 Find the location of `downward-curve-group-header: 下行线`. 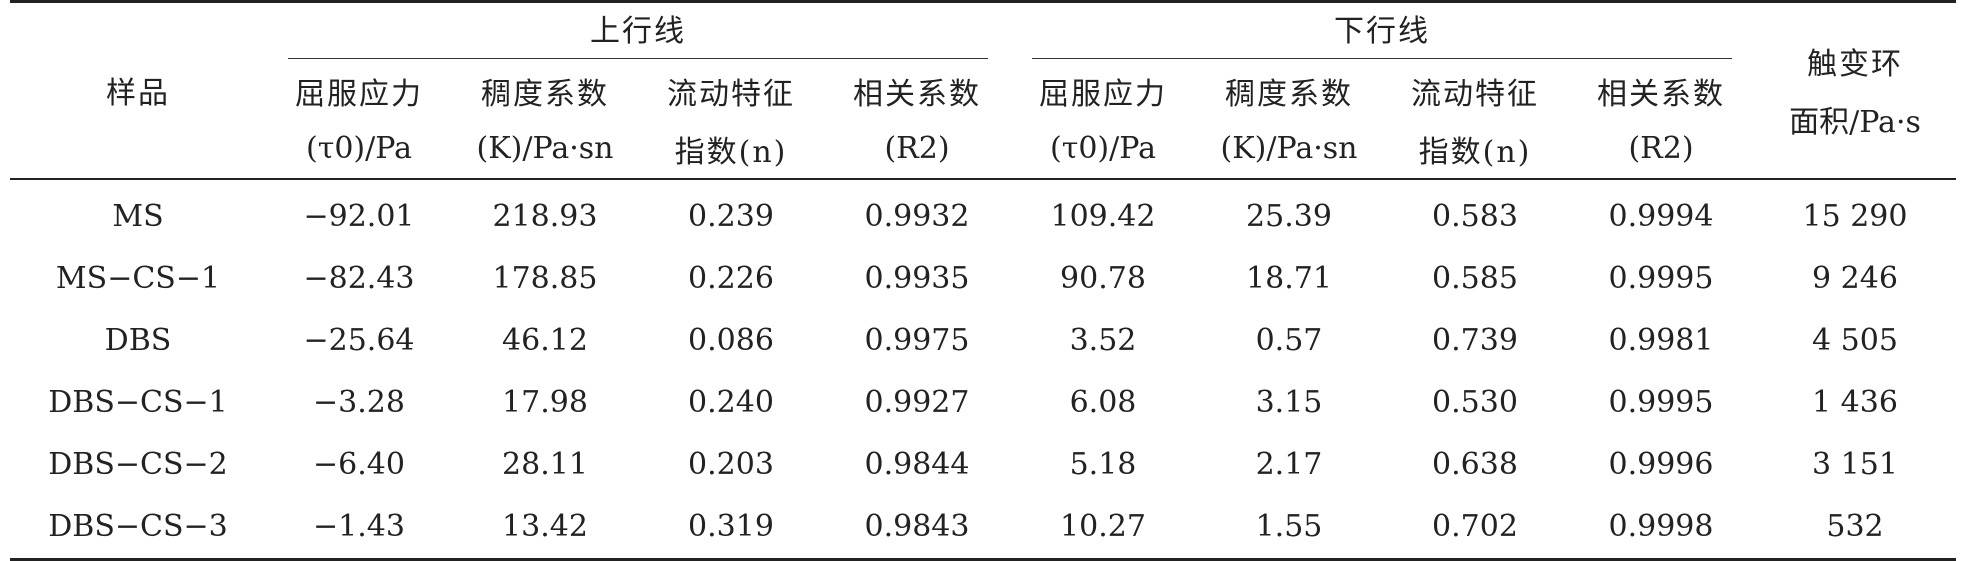

downward-curve-group-header: 下行线 is located at coordinates (1382, 32).